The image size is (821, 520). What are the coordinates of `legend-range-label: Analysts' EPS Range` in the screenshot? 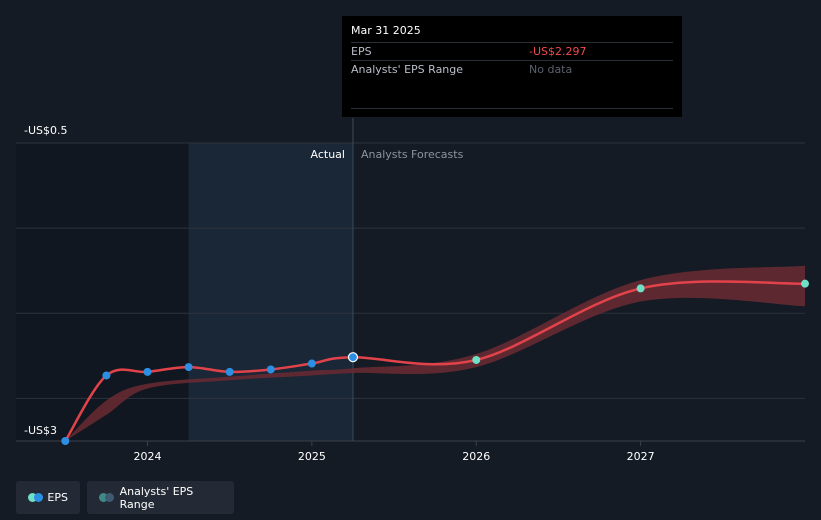 It's located at (156, 497).